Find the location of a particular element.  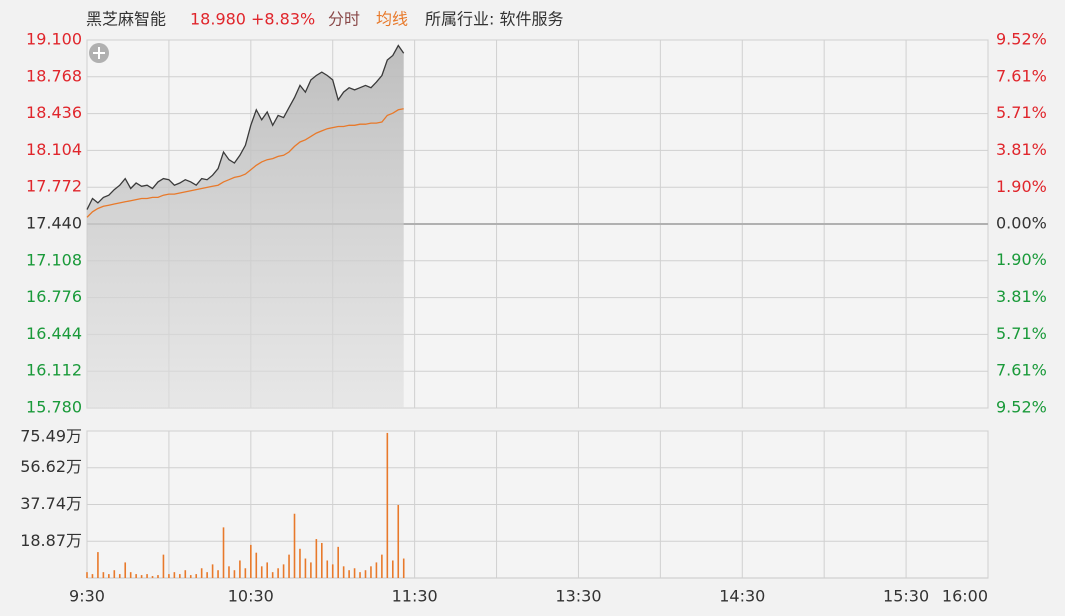

x-tick-label: 13:30 is located at coordinates (578, 596).